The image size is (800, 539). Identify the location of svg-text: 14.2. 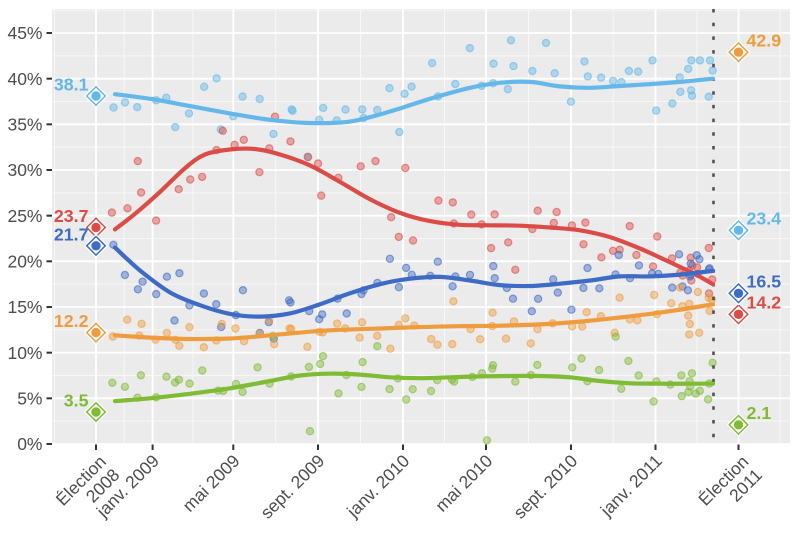
(764, 303).